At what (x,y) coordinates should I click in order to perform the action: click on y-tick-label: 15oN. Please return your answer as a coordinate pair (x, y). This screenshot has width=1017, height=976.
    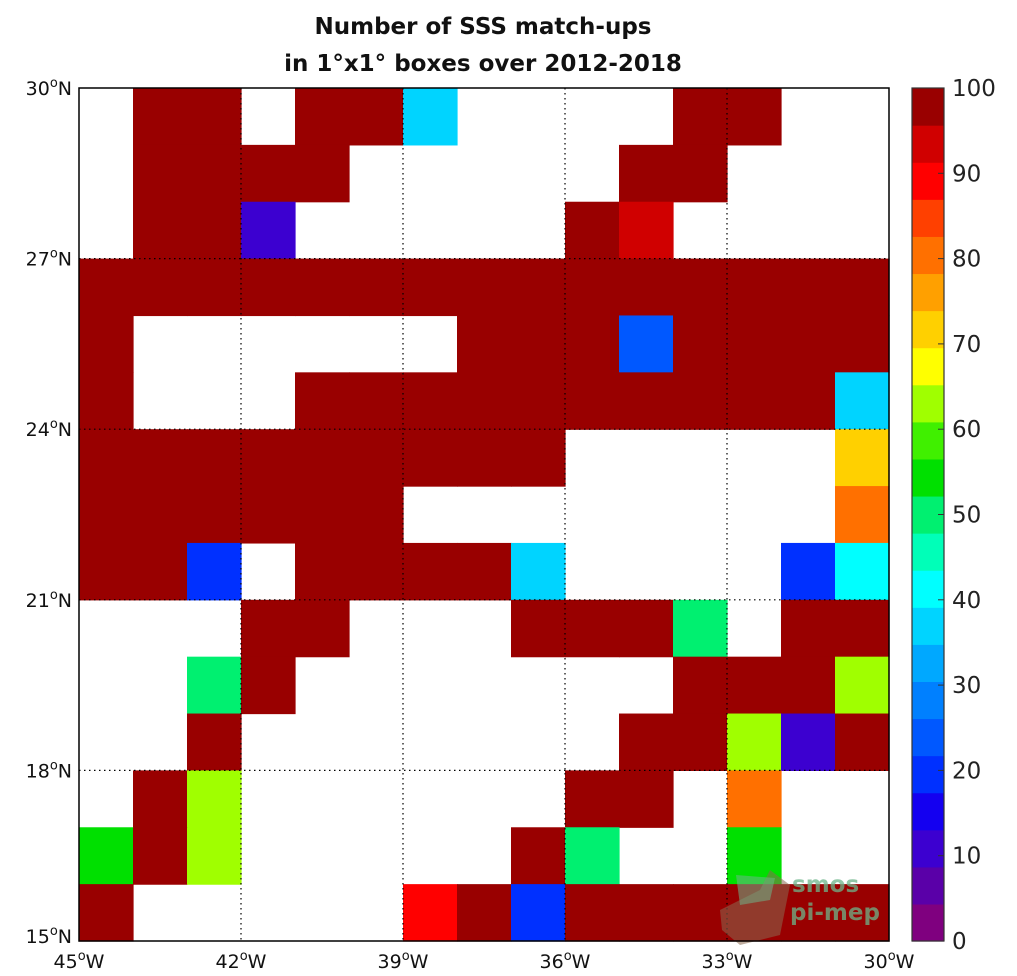
    Looking at the image, I should click on (49, 936).